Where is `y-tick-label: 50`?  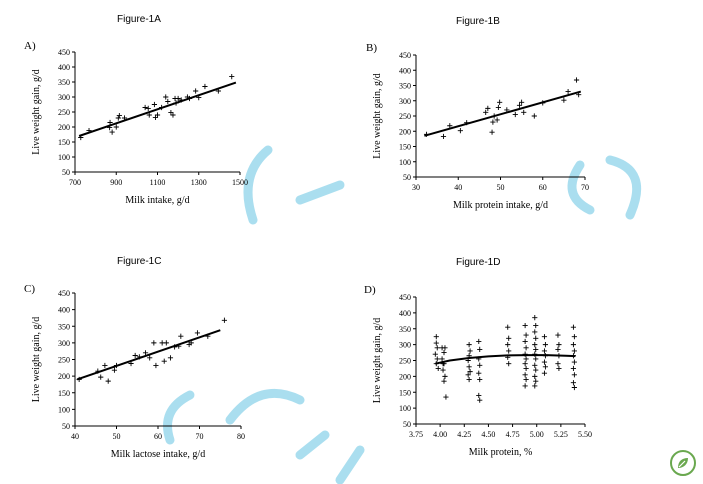
y-tick-label: 50 is located at coordinates (407, 177).